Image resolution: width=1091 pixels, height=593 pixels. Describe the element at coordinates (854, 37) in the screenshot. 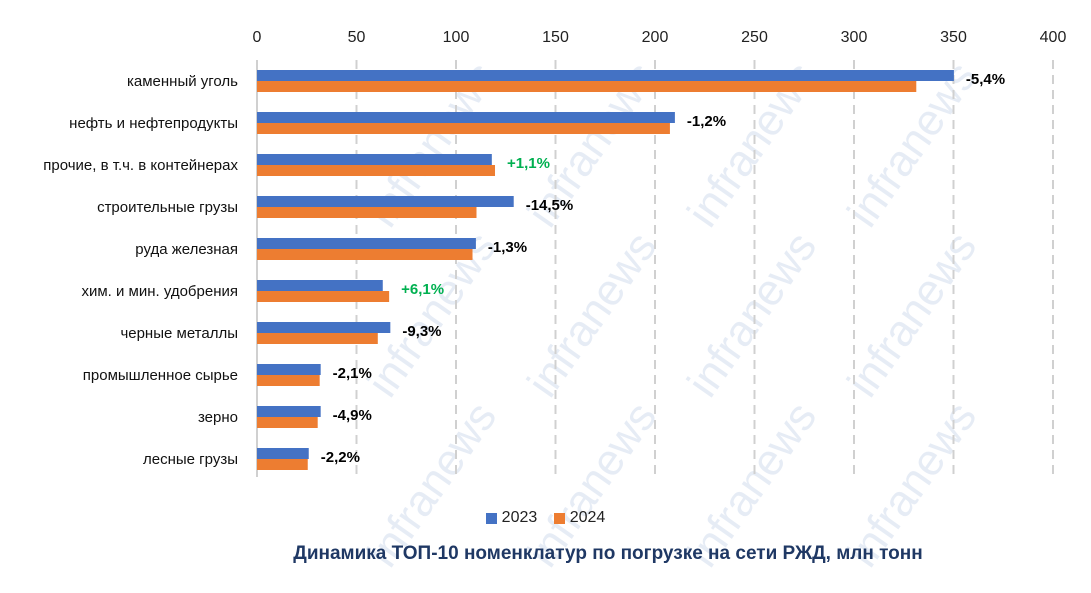

I see `x-tick-label: 300` at that location.